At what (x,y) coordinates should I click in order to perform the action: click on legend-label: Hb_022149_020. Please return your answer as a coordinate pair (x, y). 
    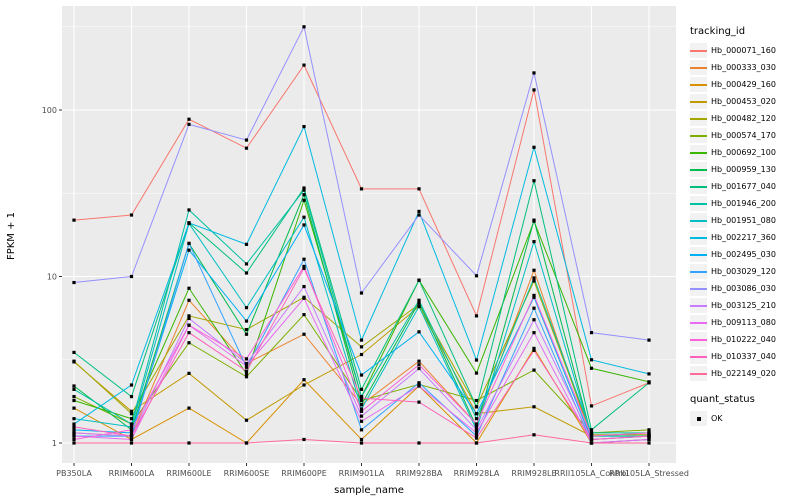
    Looking at the image, I should click on (743, 373).